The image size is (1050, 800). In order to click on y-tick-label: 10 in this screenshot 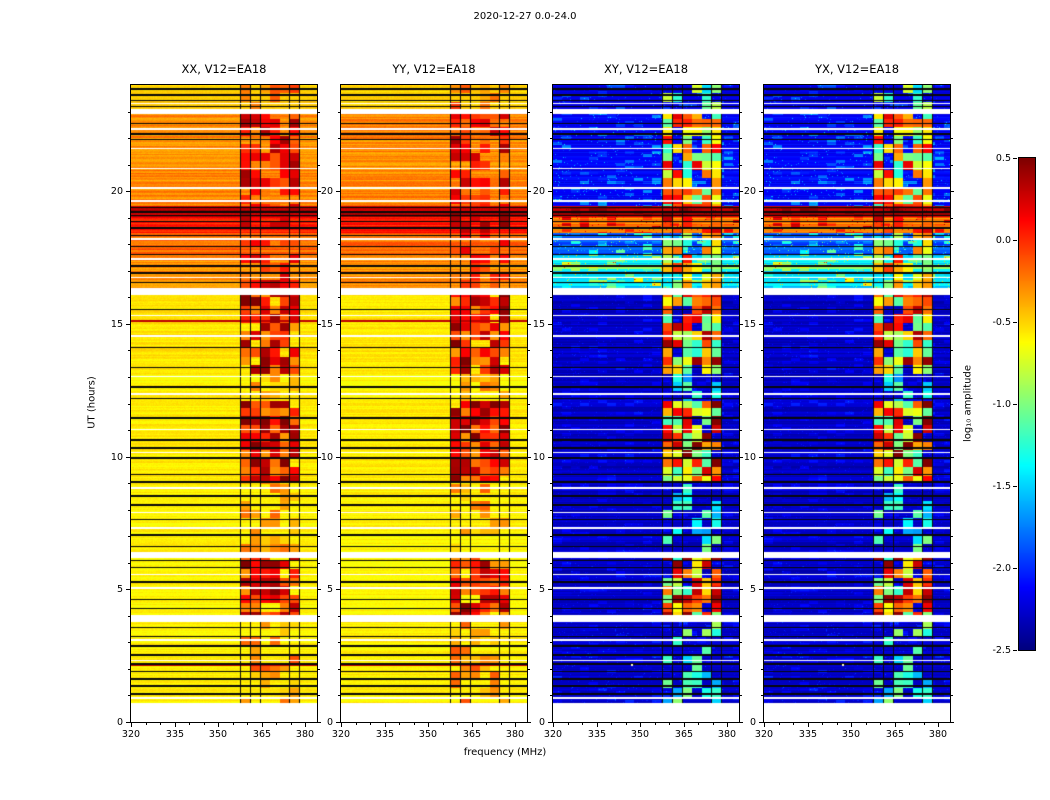, I will do `click(326, 457)`.